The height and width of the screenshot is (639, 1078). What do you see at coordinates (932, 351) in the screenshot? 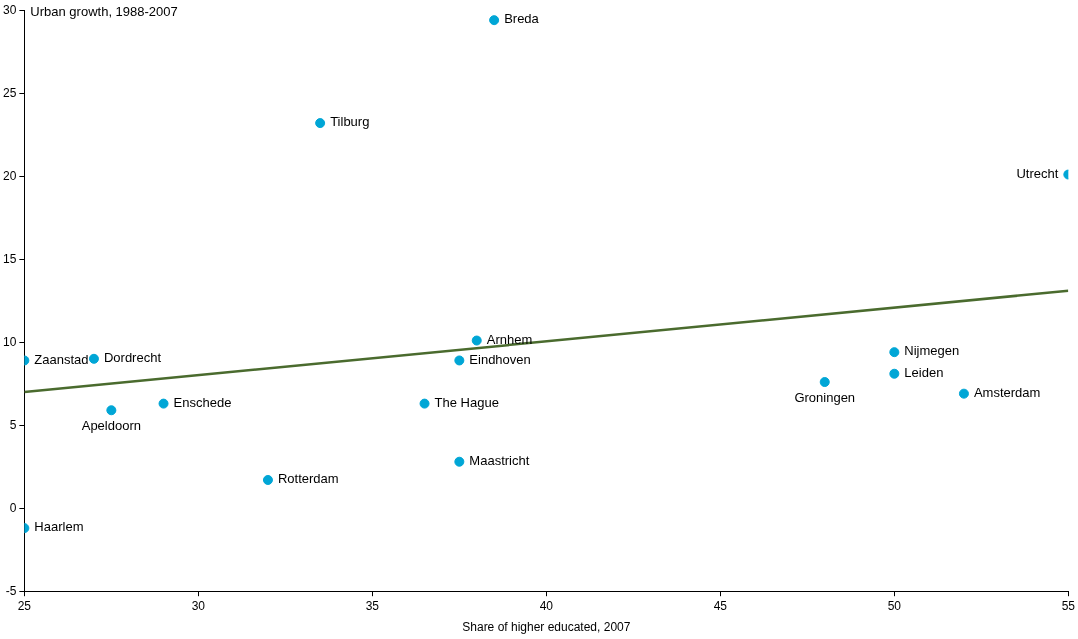
I see `annotation: Nijmegen` at bounding box center [932, 351].